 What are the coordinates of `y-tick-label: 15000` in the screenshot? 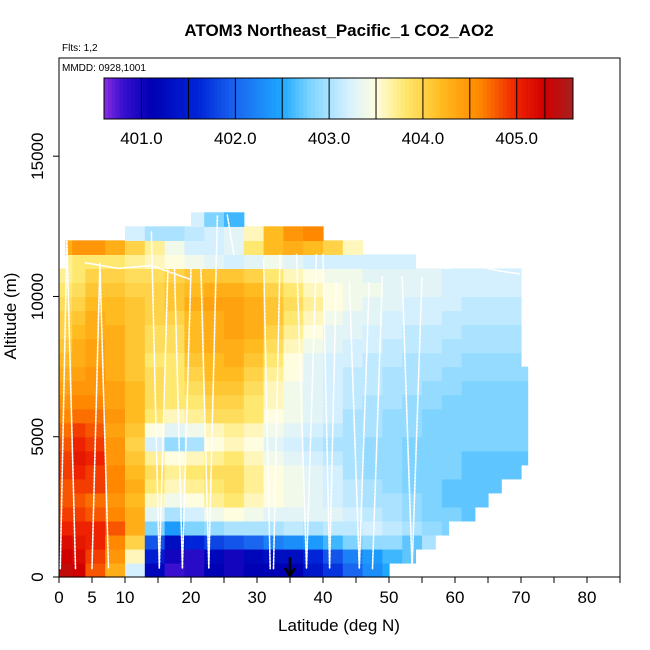 It's located at (37, 156).